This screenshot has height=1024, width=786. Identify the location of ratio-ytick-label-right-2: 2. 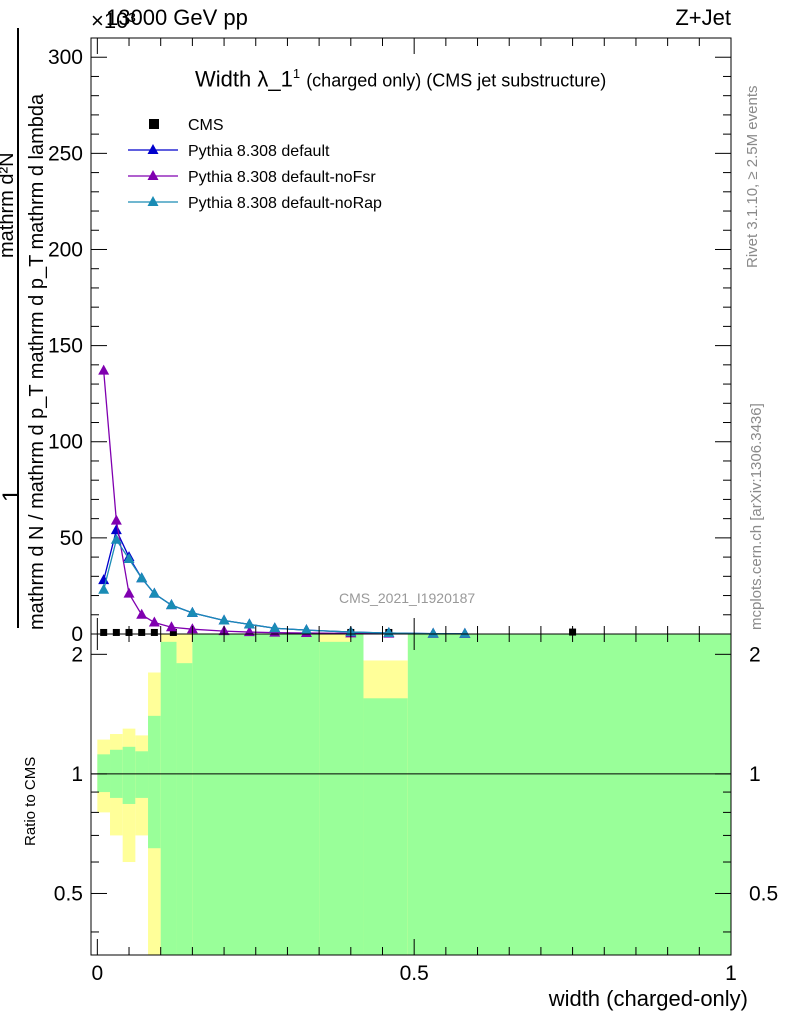
(755, 654).